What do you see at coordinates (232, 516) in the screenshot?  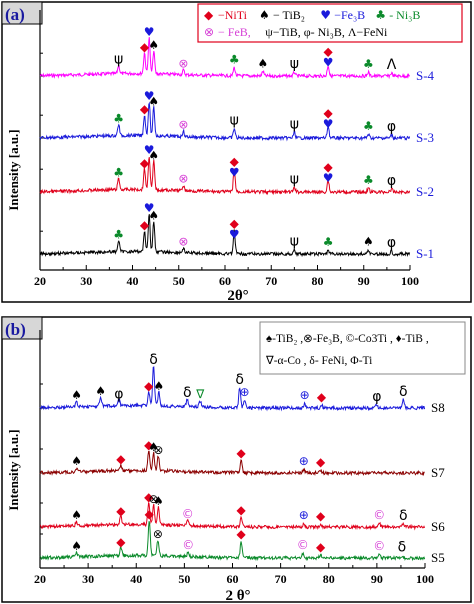 I see `panel-b-series-line-S6` at bounding box center [232, 516].